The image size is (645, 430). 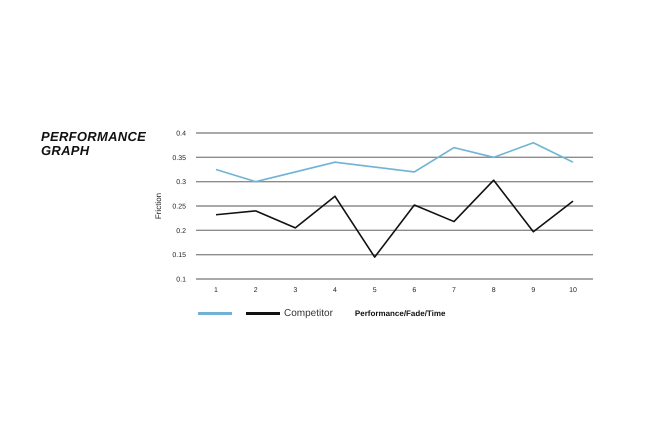 I want to click on legend-label: Competitor, so click(x=308, y=313).